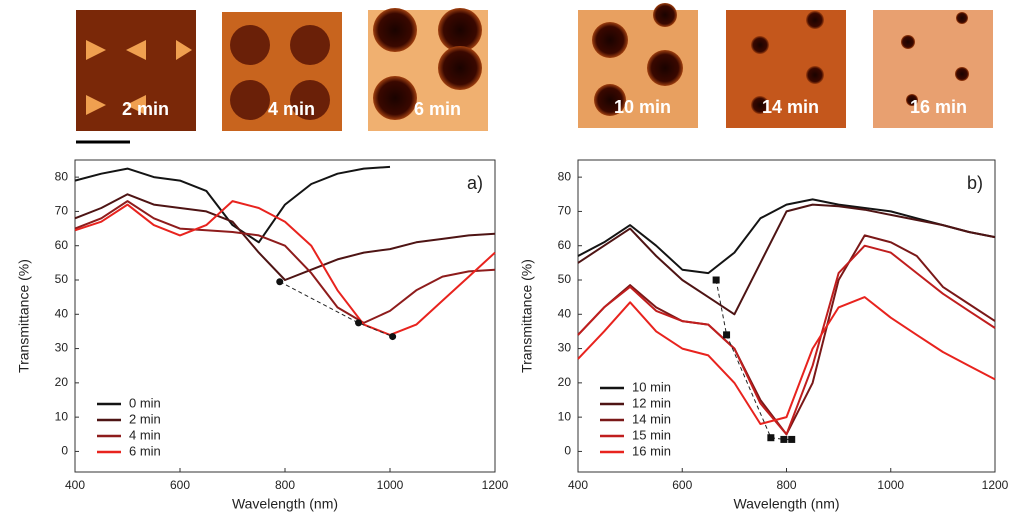 The width and height of the screenshot is (1022, 522). Describe the element at coordinates (651, 402) in the screenshot. I see `legend-label: 12 min` at that location.